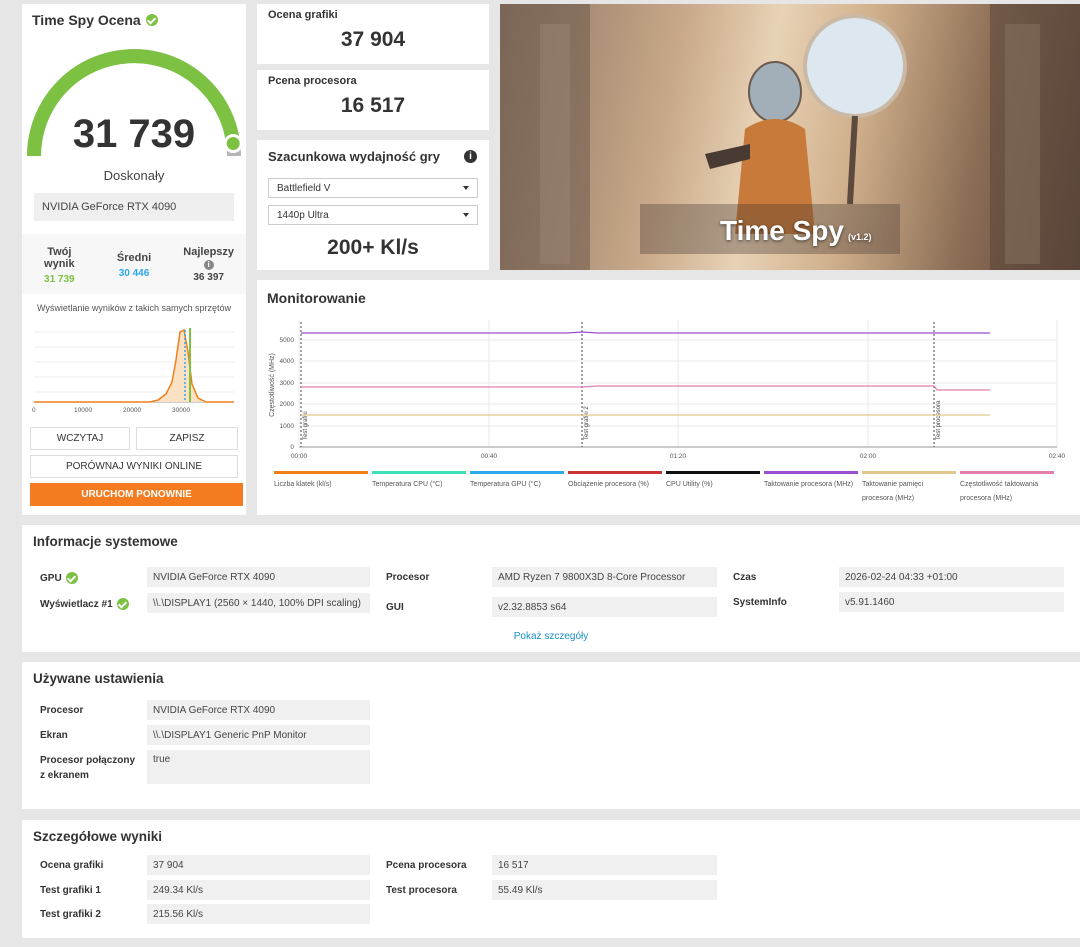  Describe the element at coordinates (760, 602) in the screenshot. I see `systeminfo-label: SystemInfo` at that location.